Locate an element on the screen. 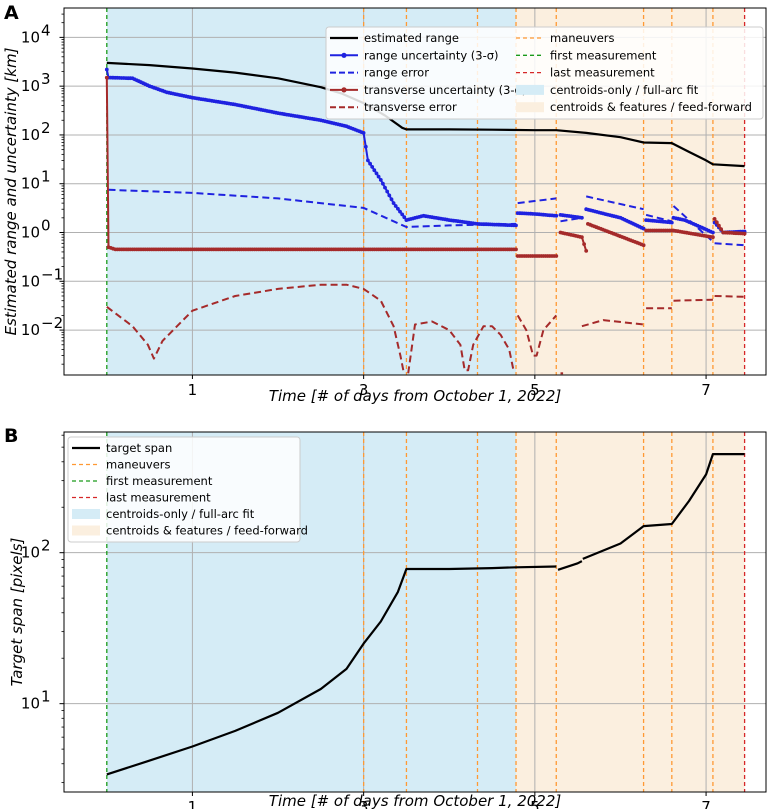 The height and width of the screenshot is (809, 775). legend-entry-range-uncertainty-3-sigma: range uncertainty (3-σ) is located at coordinates (414, 55).